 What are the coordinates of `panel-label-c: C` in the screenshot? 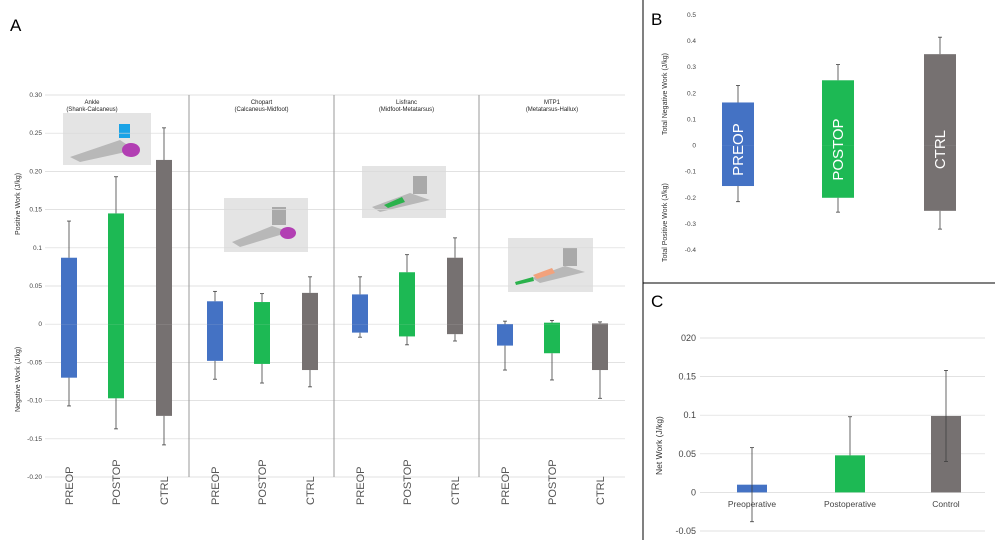 It's located at (657, 301).